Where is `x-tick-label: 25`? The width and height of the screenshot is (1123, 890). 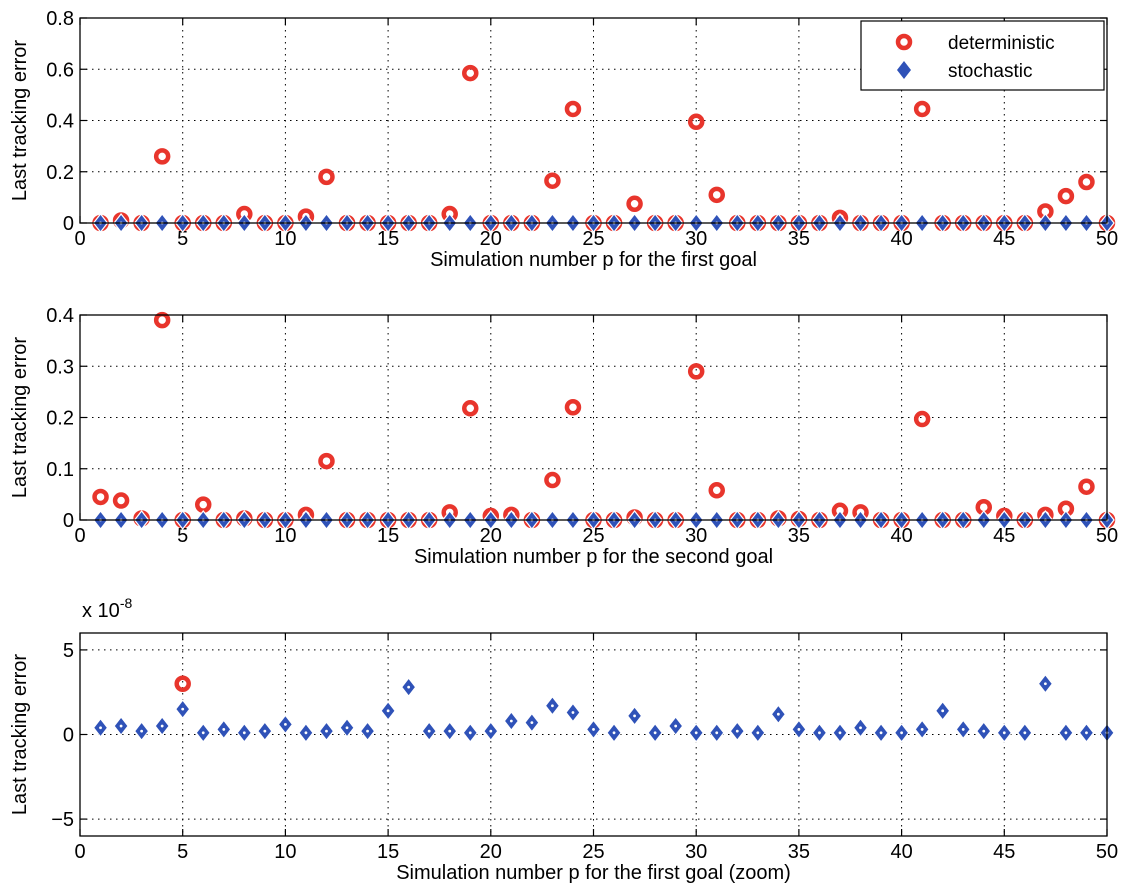 x-tick-label: 25 is located at coordinates (593, 852).